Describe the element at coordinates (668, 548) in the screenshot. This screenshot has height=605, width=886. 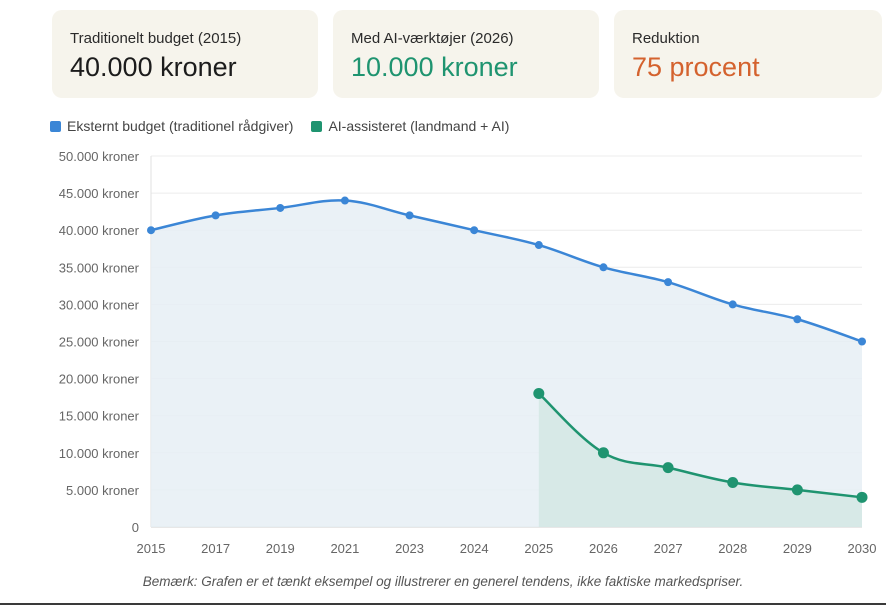
I see `x-tick-label: 2027` at that location.